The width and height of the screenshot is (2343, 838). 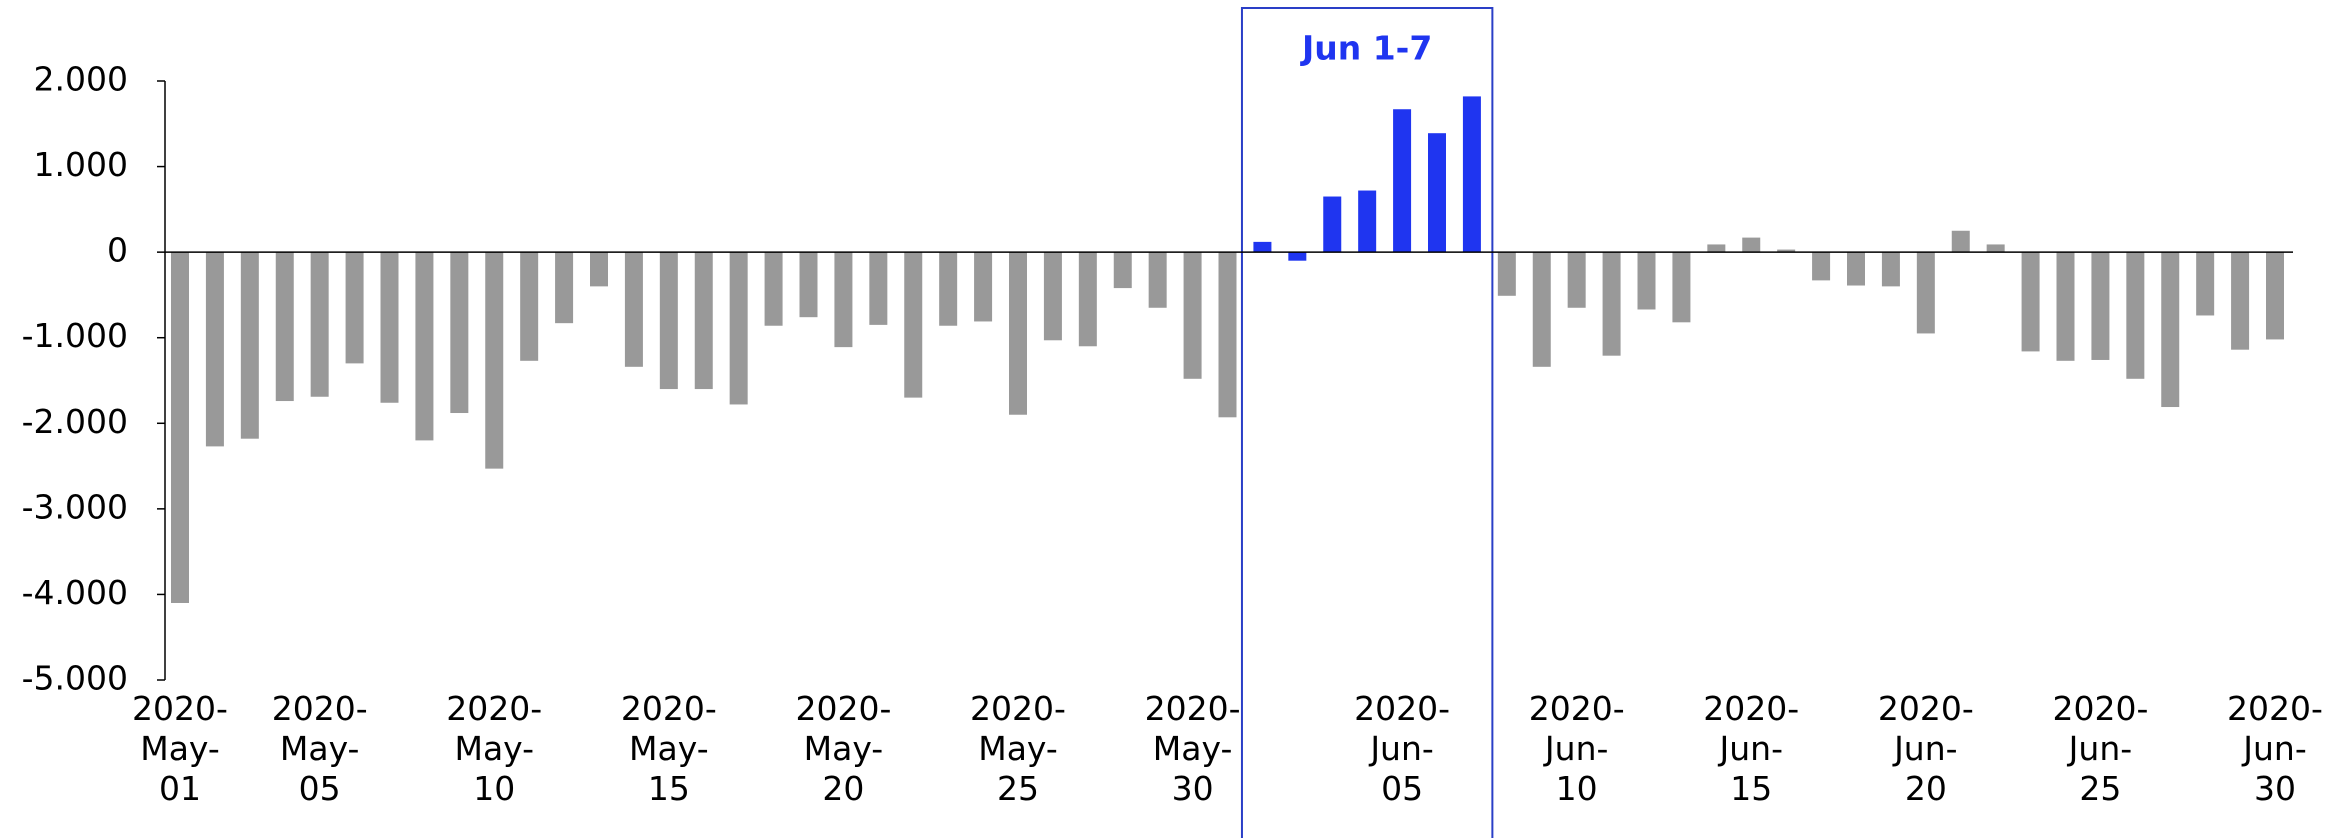 What do you see at coordinates (1367, 422) in the screenshot?
I see `highlight-box` at bounding box center [1367, 422].